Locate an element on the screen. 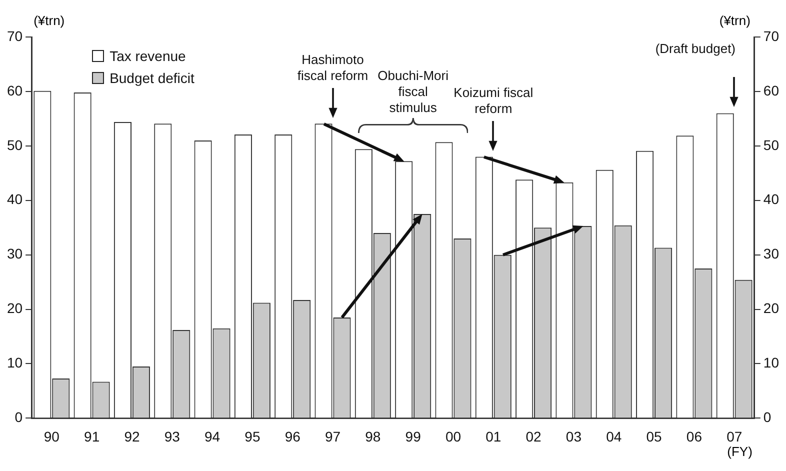 The image size is (786, 471). x-tick-label: 97 is located at coordinates (332, 436).